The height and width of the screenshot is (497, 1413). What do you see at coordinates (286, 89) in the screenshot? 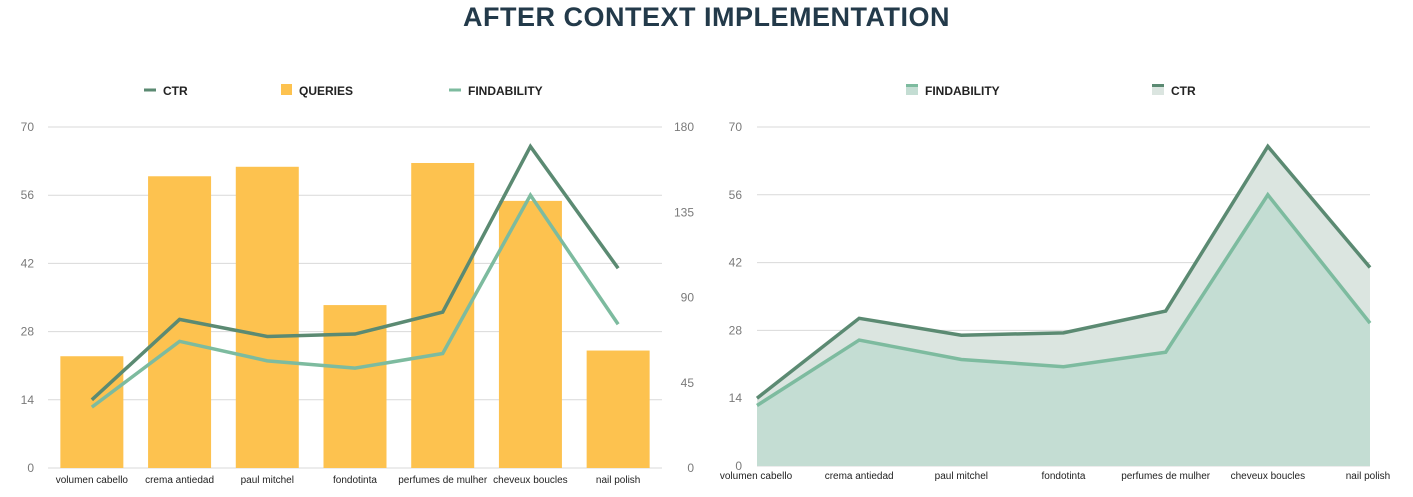
I see `legend-swatch-queries` at bounding box center [286, 89].